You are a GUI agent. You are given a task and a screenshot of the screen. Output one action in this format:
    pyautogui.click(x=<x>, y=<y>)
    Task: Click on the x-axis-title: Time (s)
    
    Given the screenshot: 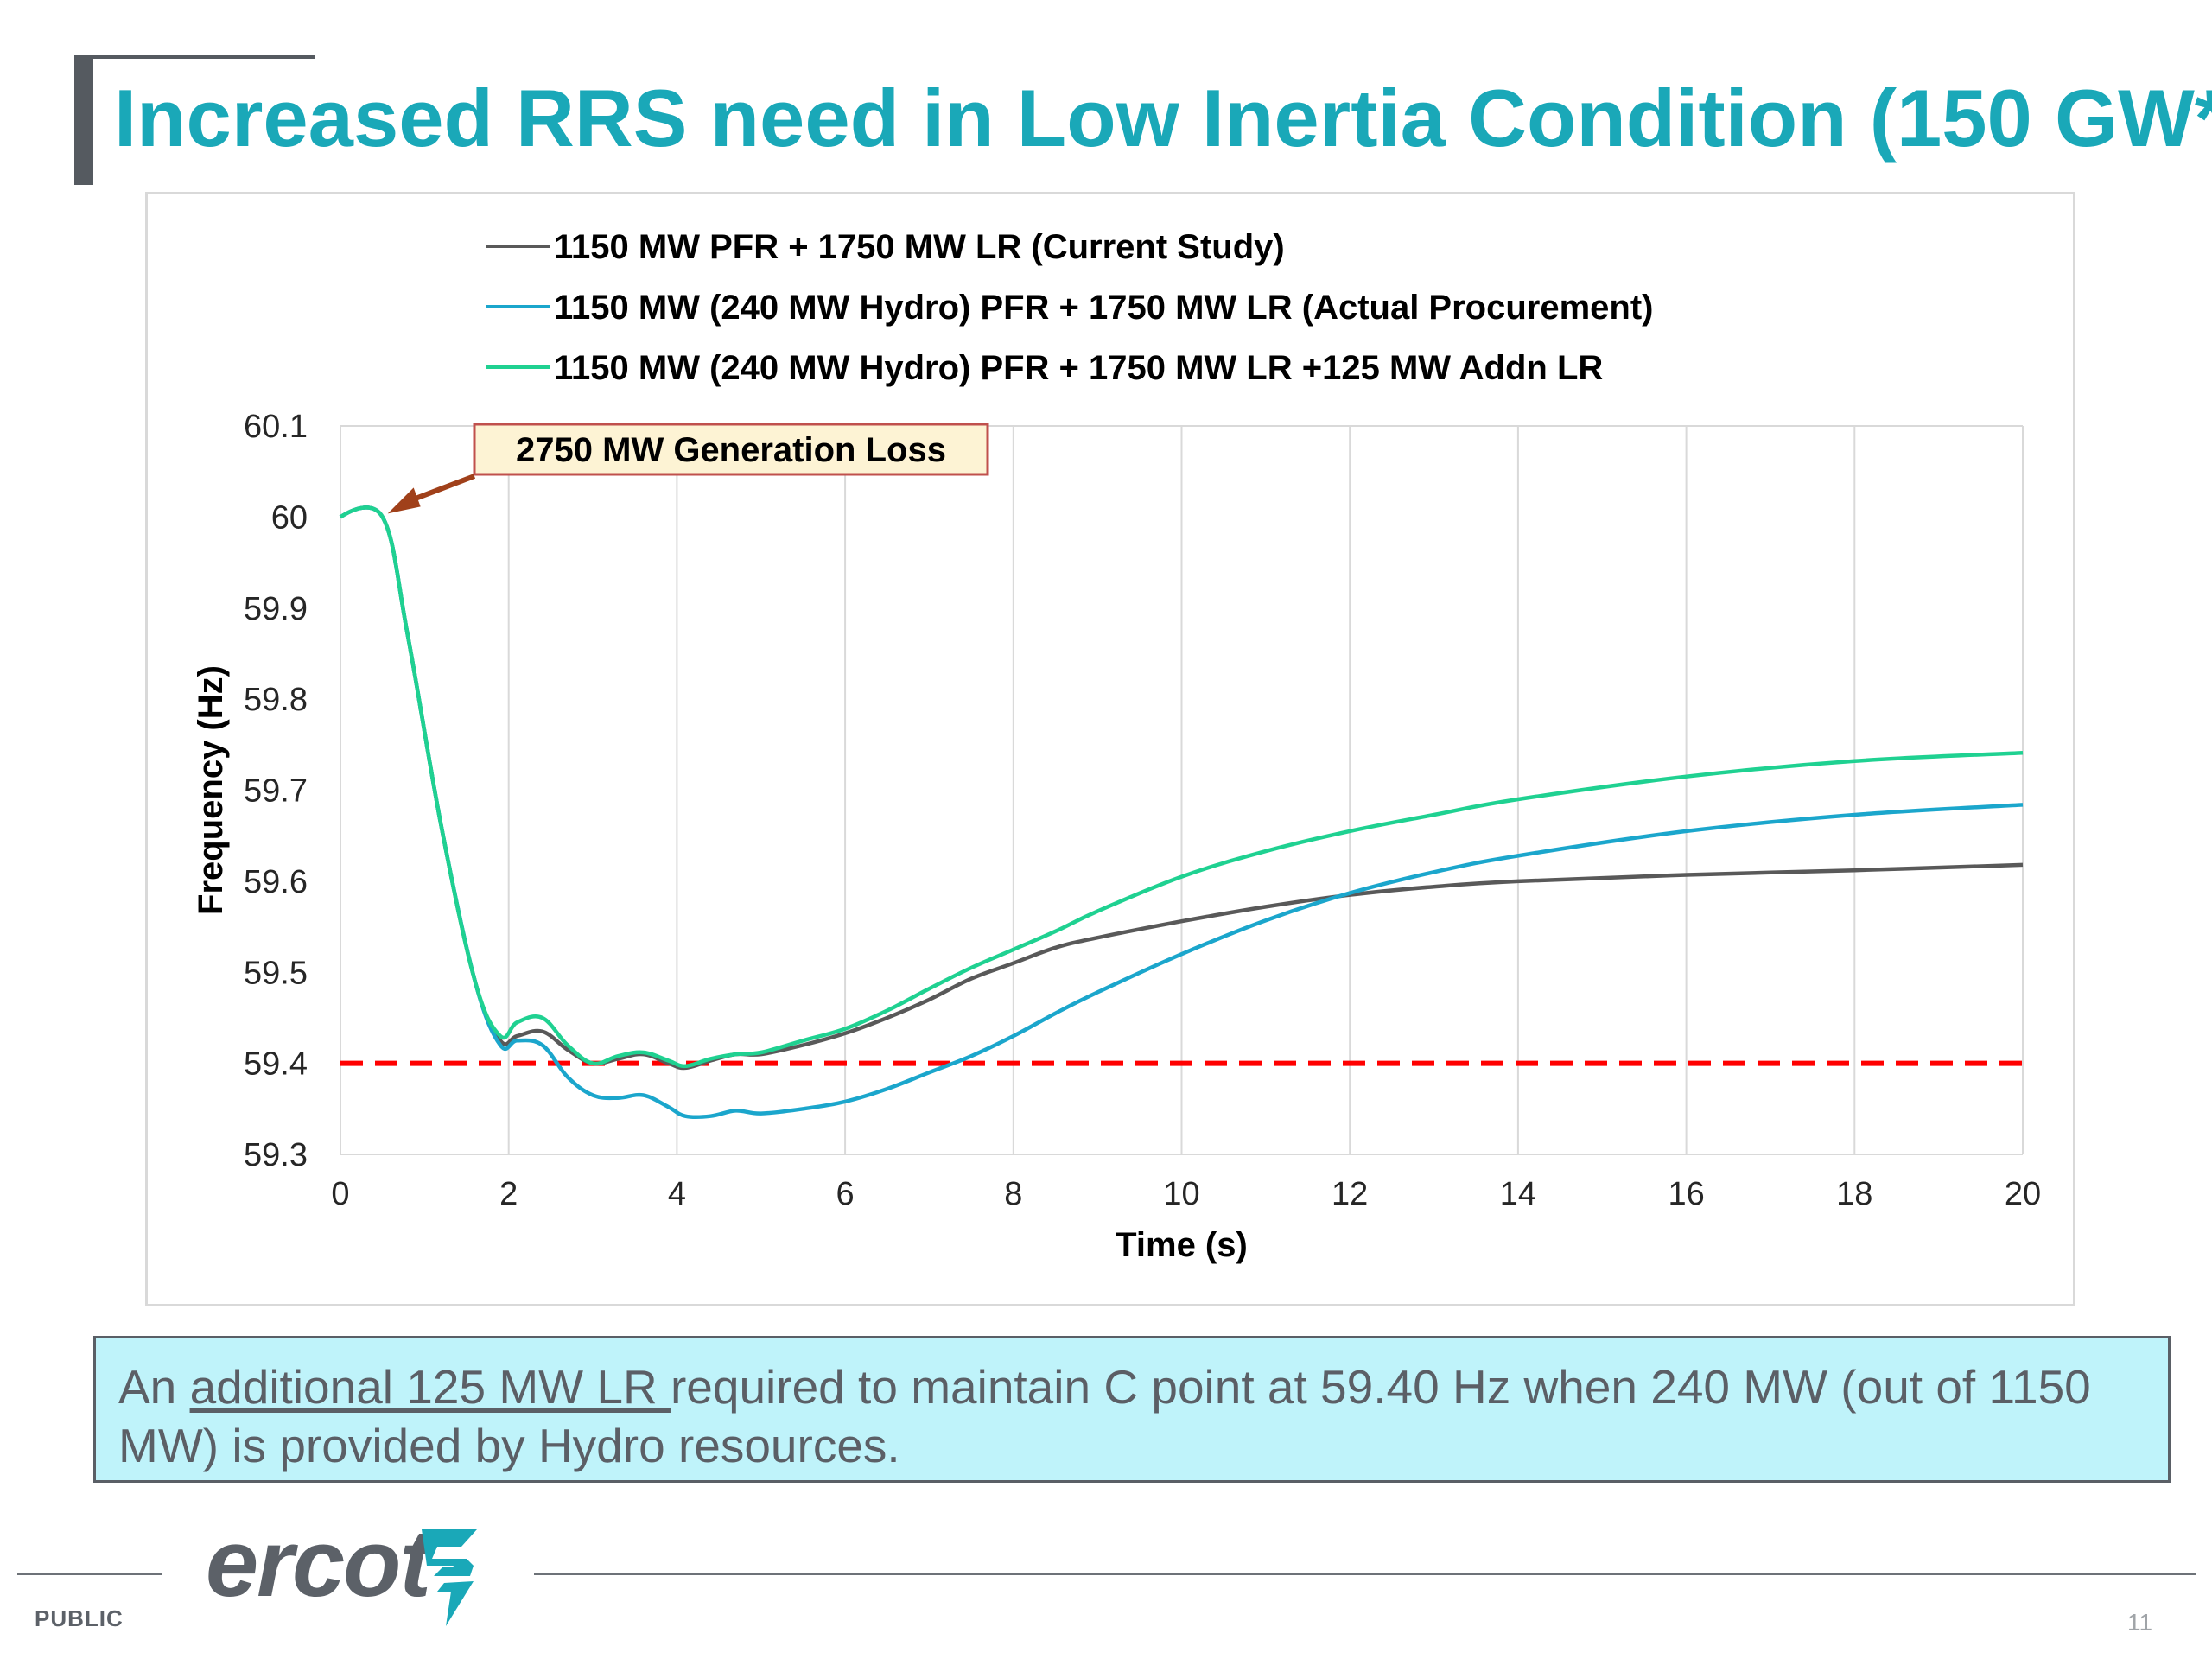 What is the action you would take?
    pyautogui.click(x=1182, y=1245)
    